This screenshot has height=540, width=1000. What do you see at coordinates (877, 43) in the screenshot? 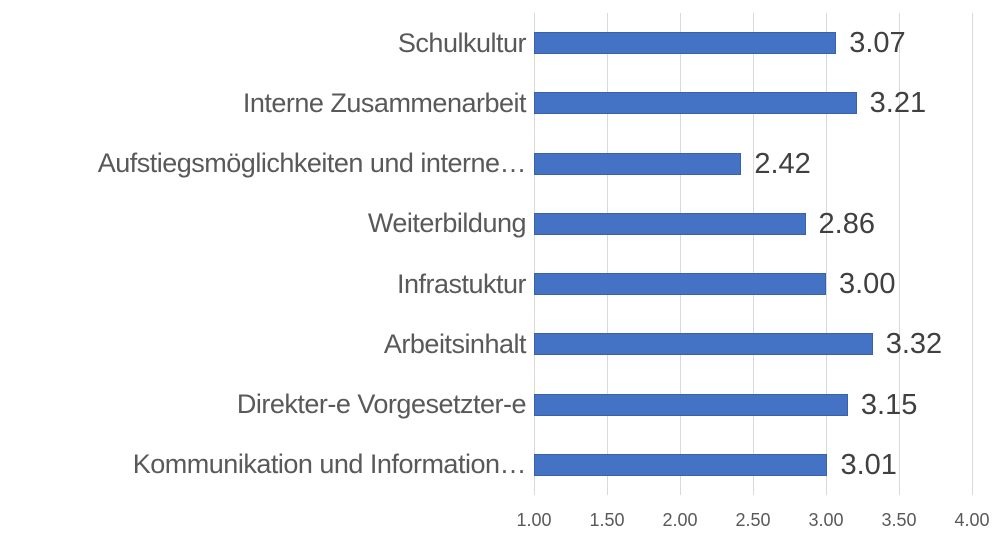
I see `value-label: 3.07` at bounding box center [877, 43].